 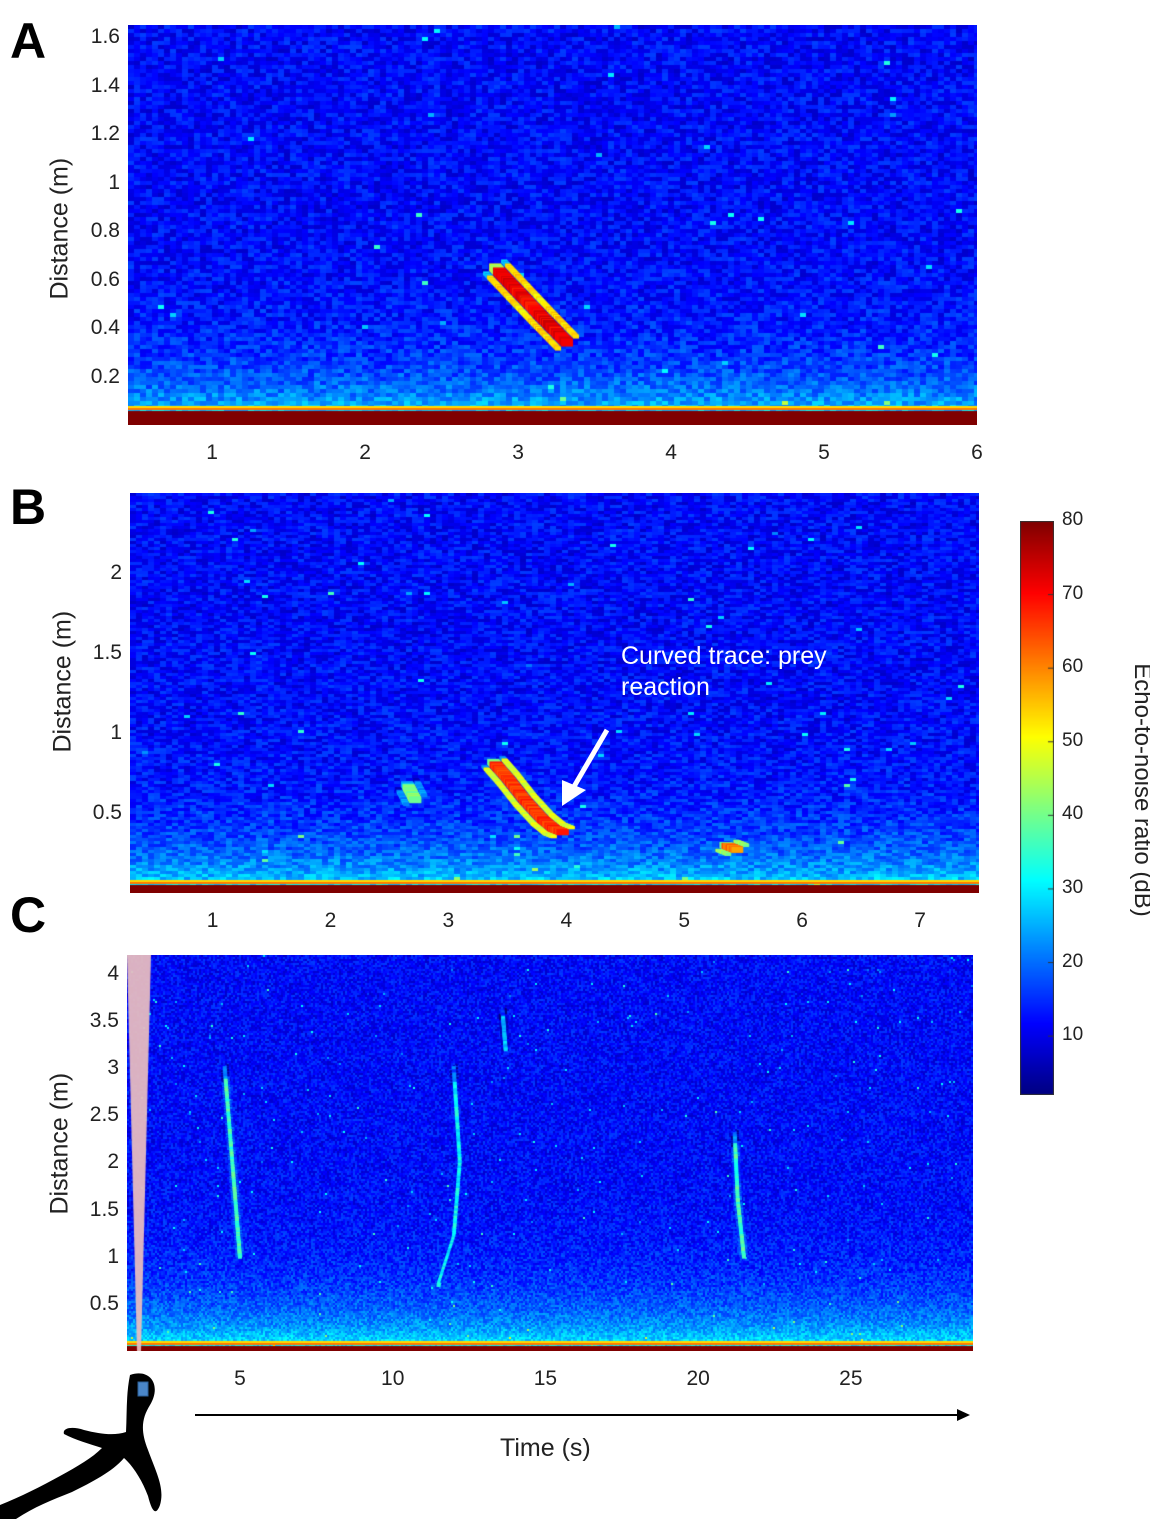 What do you see at coordinates (105, 231) in the screenshot?
I see `y-tick-label: 0.8` at bounding box center [105, 231].